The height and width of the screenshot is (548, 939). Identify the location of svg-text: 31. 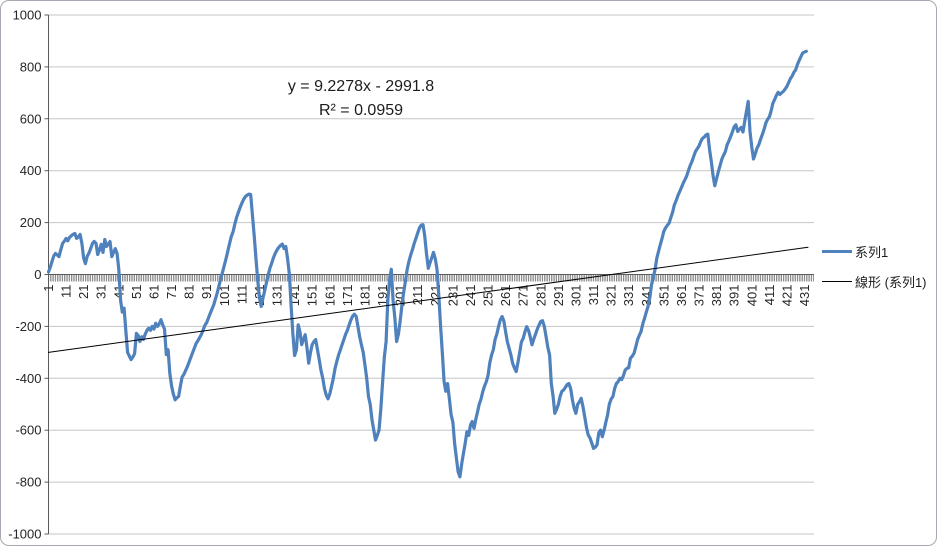
(101, 292).